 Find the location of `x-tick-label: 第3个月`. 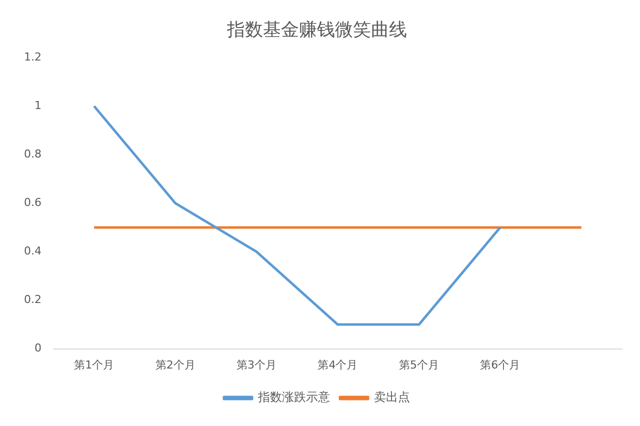

x-tick-label: 第3个月 is located at coordinates (256, 365).